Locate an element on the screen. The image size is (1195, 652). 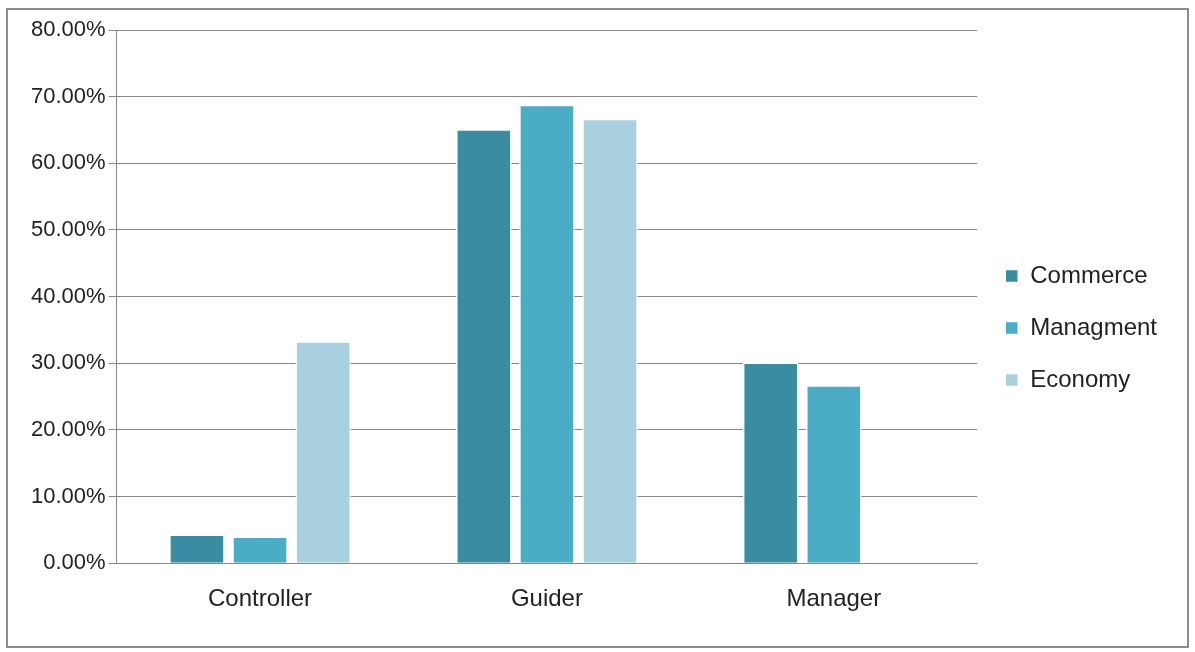
y-tick-label: 30.00% is located at coordinates (68, 362).